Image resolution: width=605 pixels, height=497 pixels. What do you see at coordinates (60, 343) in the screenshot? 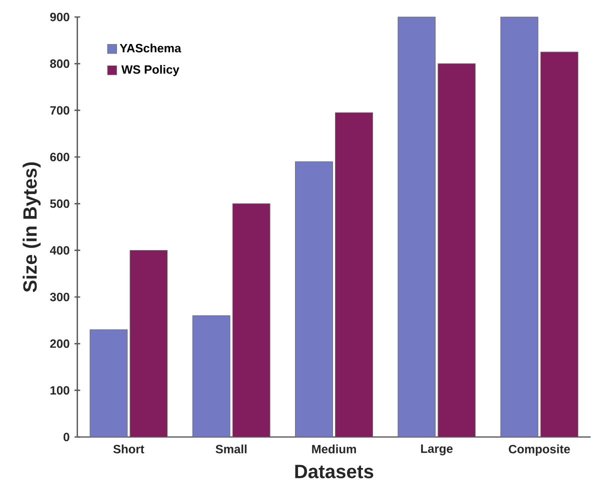
I see `y-tick-label: 200` at bounding box center [60, 343].